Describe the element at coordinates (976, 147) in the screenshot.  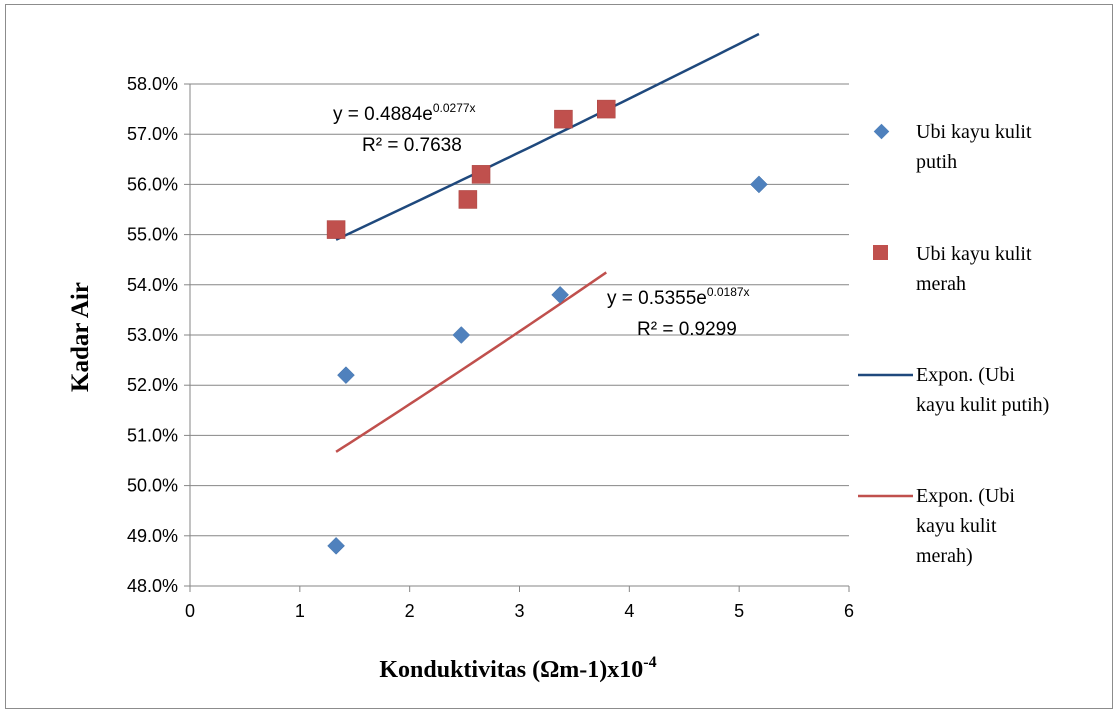
I see `legend-label-putih: Ubi kayu kulit putih` at that location.